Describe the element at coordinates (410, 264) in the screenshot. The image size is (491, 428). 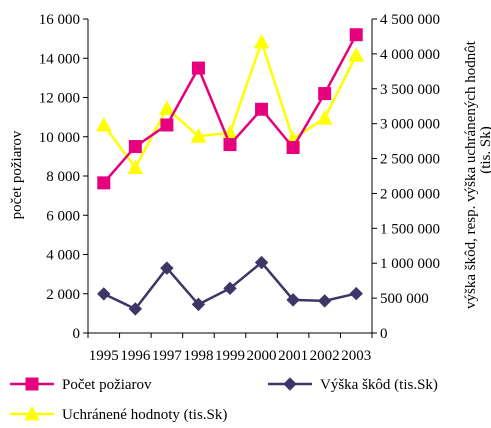
I see `right-tick-label: 1 000 000` at that location.